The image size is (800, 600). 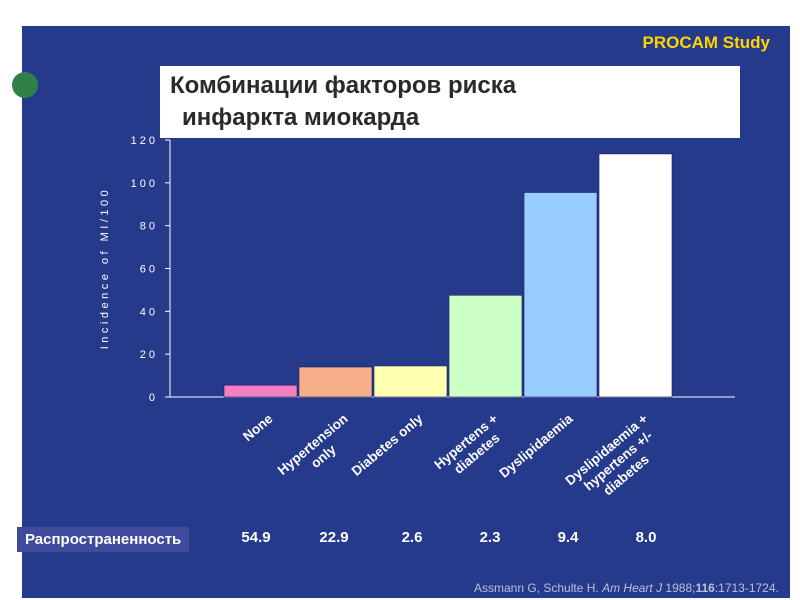 What do you see at coordinates (343, 85) in the screenshot?
I see `title-line-1: Комбинации факторов риска` at bounding box center [343, 85].